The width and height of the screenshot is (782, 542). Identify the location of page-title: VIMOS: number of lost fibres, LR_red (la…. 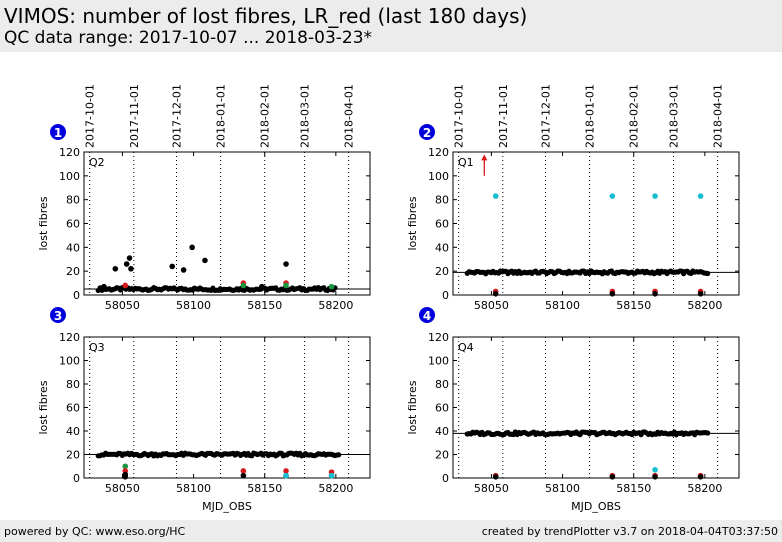
(266, 16).